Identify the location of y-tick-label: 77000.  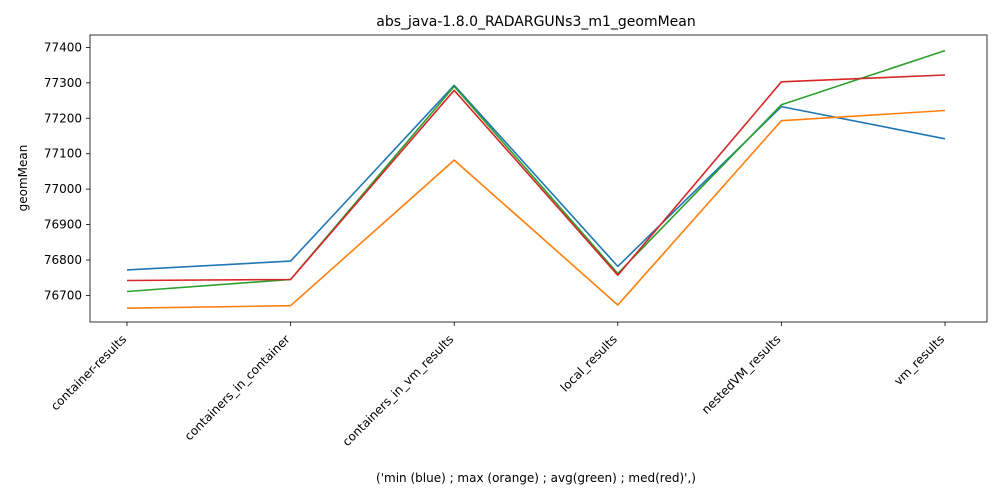
(63, 189).